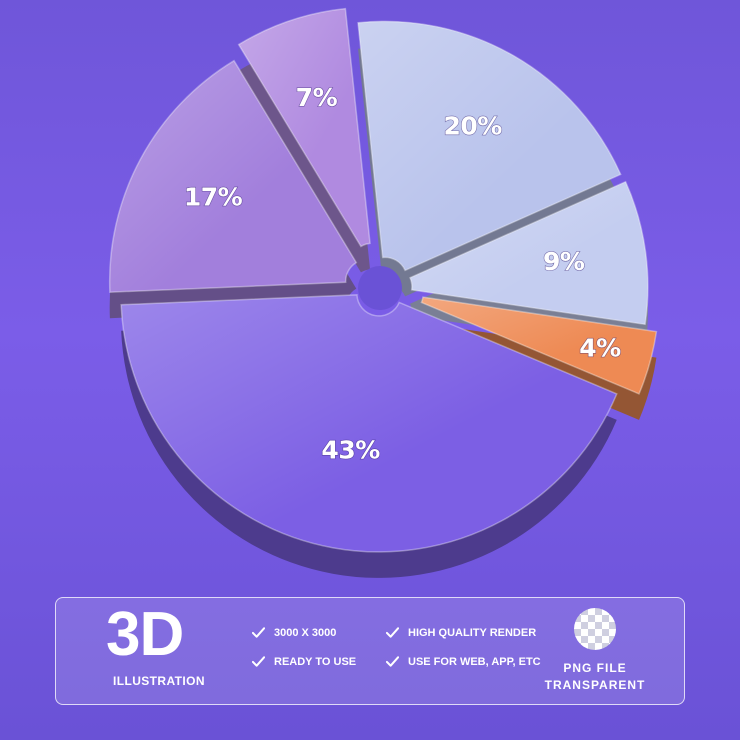 The height and width of the screenshot is (740, 740). What do you see at coordinates (305, 632) in the screenshot?
I see `feature-label: 3000 X 3000` at bounding box center [305, 632].